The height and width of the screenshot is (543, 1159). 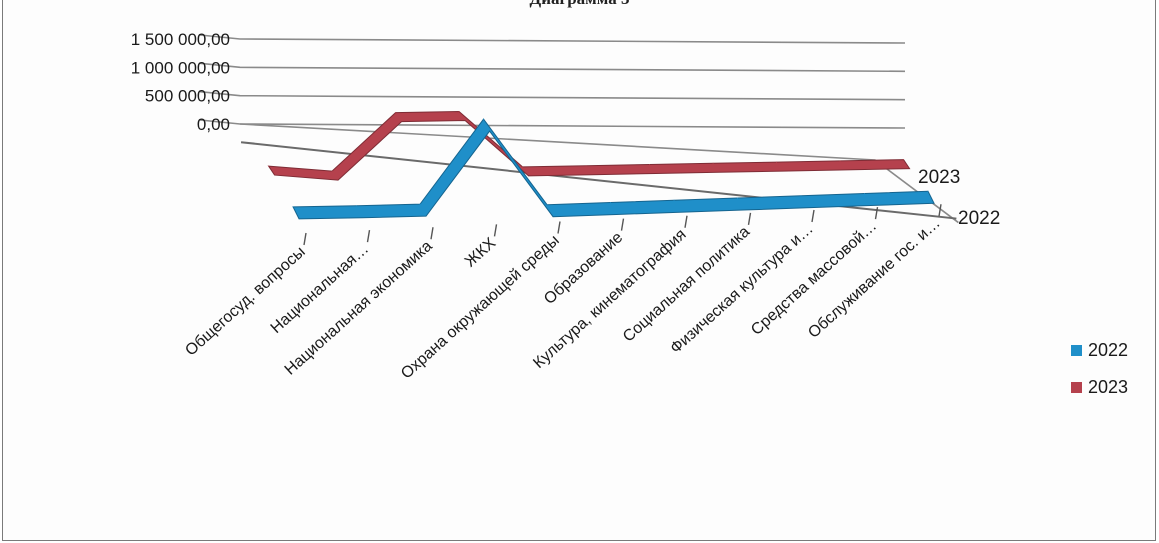 I want to click on category-tick-label: Общегосуд. вопросы, so click(x=245, y=301).